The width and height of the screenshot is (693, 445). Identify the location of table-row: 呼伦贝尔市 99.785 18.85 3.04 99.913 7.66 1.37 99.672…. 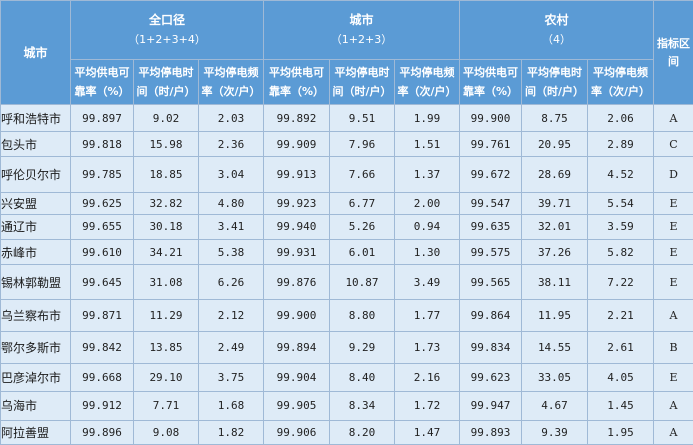
(346, 174).